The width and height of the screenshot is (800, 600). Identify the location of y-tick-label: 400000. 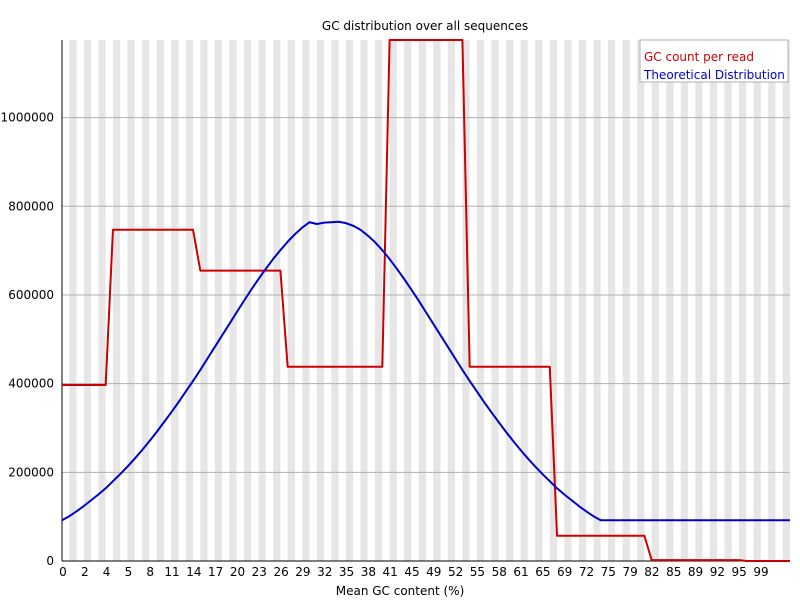
(31, 384).